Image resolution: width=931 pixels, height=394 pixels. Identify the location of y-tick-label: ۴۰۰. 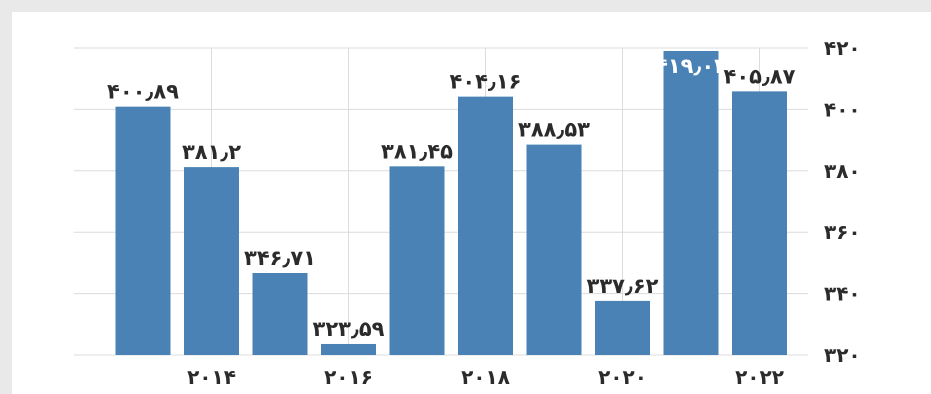
(842, 109).